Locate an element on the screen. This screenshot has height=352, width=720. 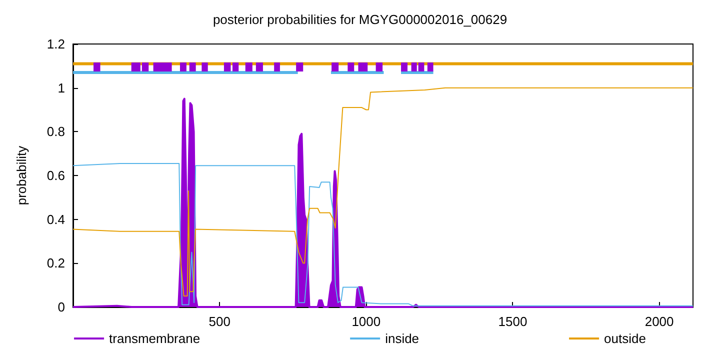
legend-label: transmembrane is located at coordinates (154, 338).